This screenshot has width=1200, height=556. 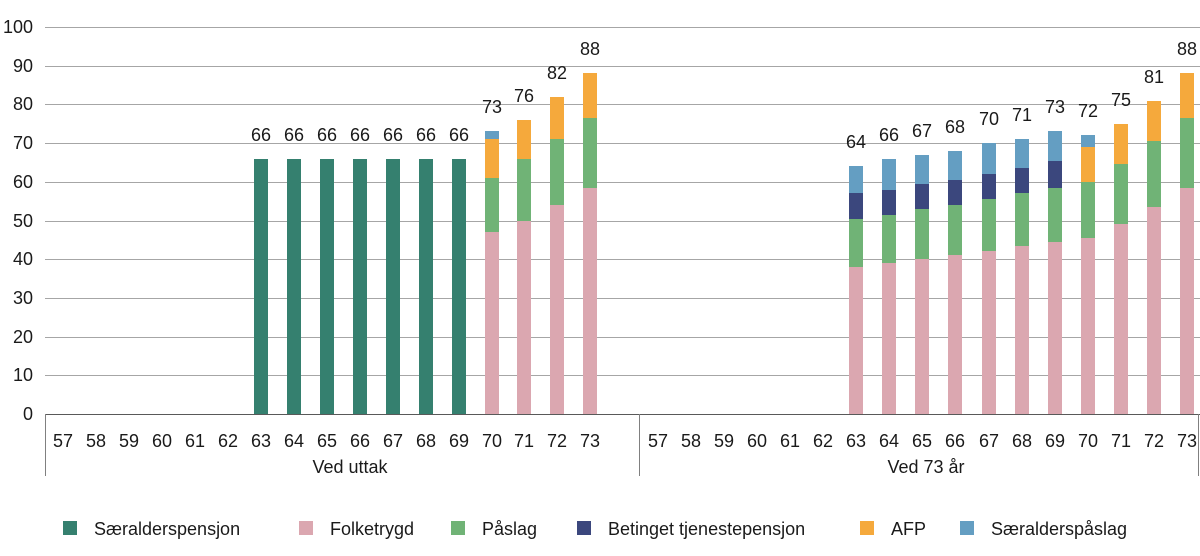 What do you see at coordinates (524, 96) in the screenshot?
I see `bar-value-label: 76` at bounding box center [524, 96].